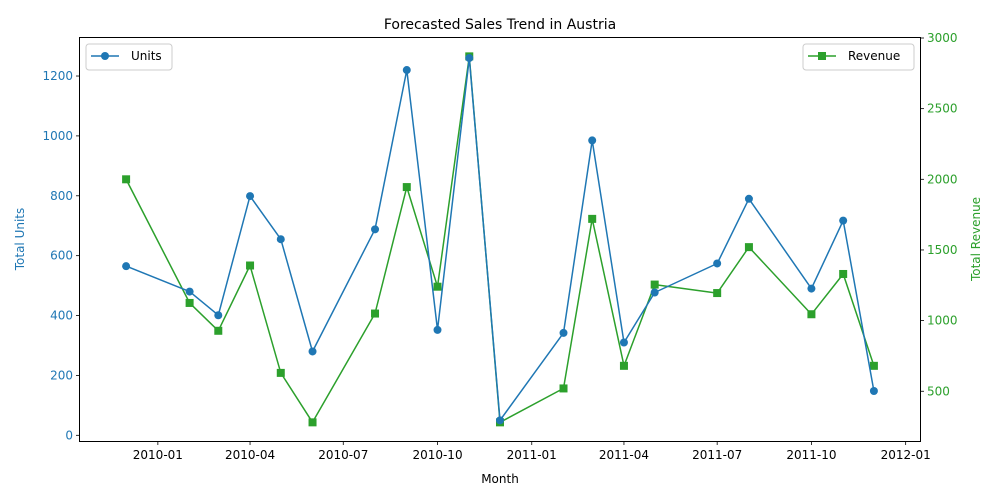 The image size is (1000, 500). What do you see at coordinates (938, 391) in the screenshot?
I see `y-right-tick-label: 500` at bounding box center [938, 391].